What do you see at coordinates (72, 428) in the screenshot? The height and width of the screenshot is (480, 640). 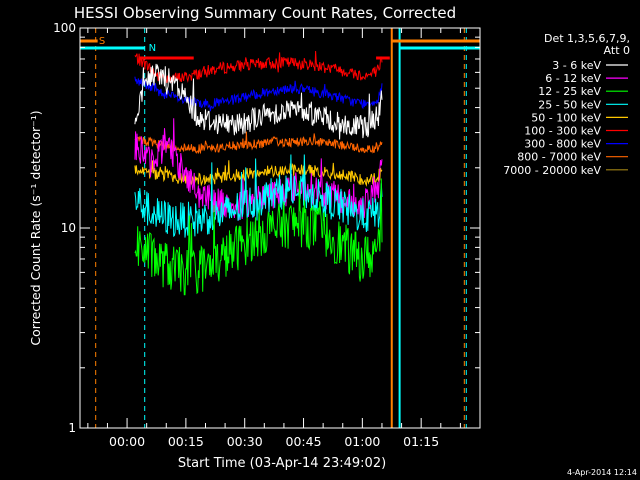 I see `y-tick-label: 1` at bounding box center [72, 428].